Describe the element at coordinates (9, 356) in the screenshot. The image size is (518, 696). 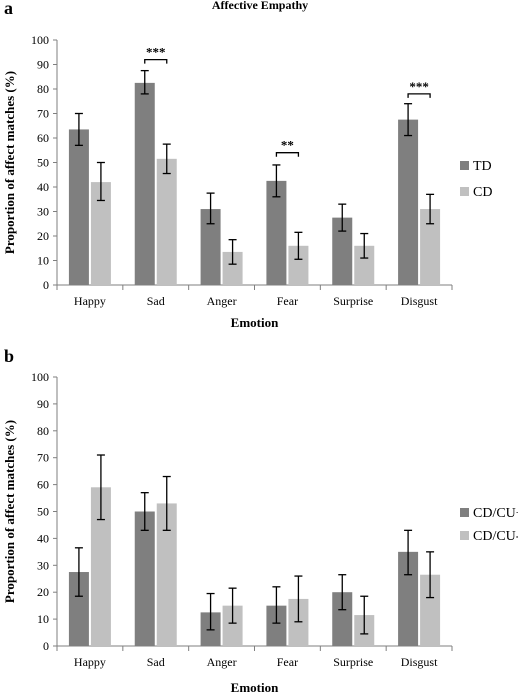
I see `panel-label: b` at that location.